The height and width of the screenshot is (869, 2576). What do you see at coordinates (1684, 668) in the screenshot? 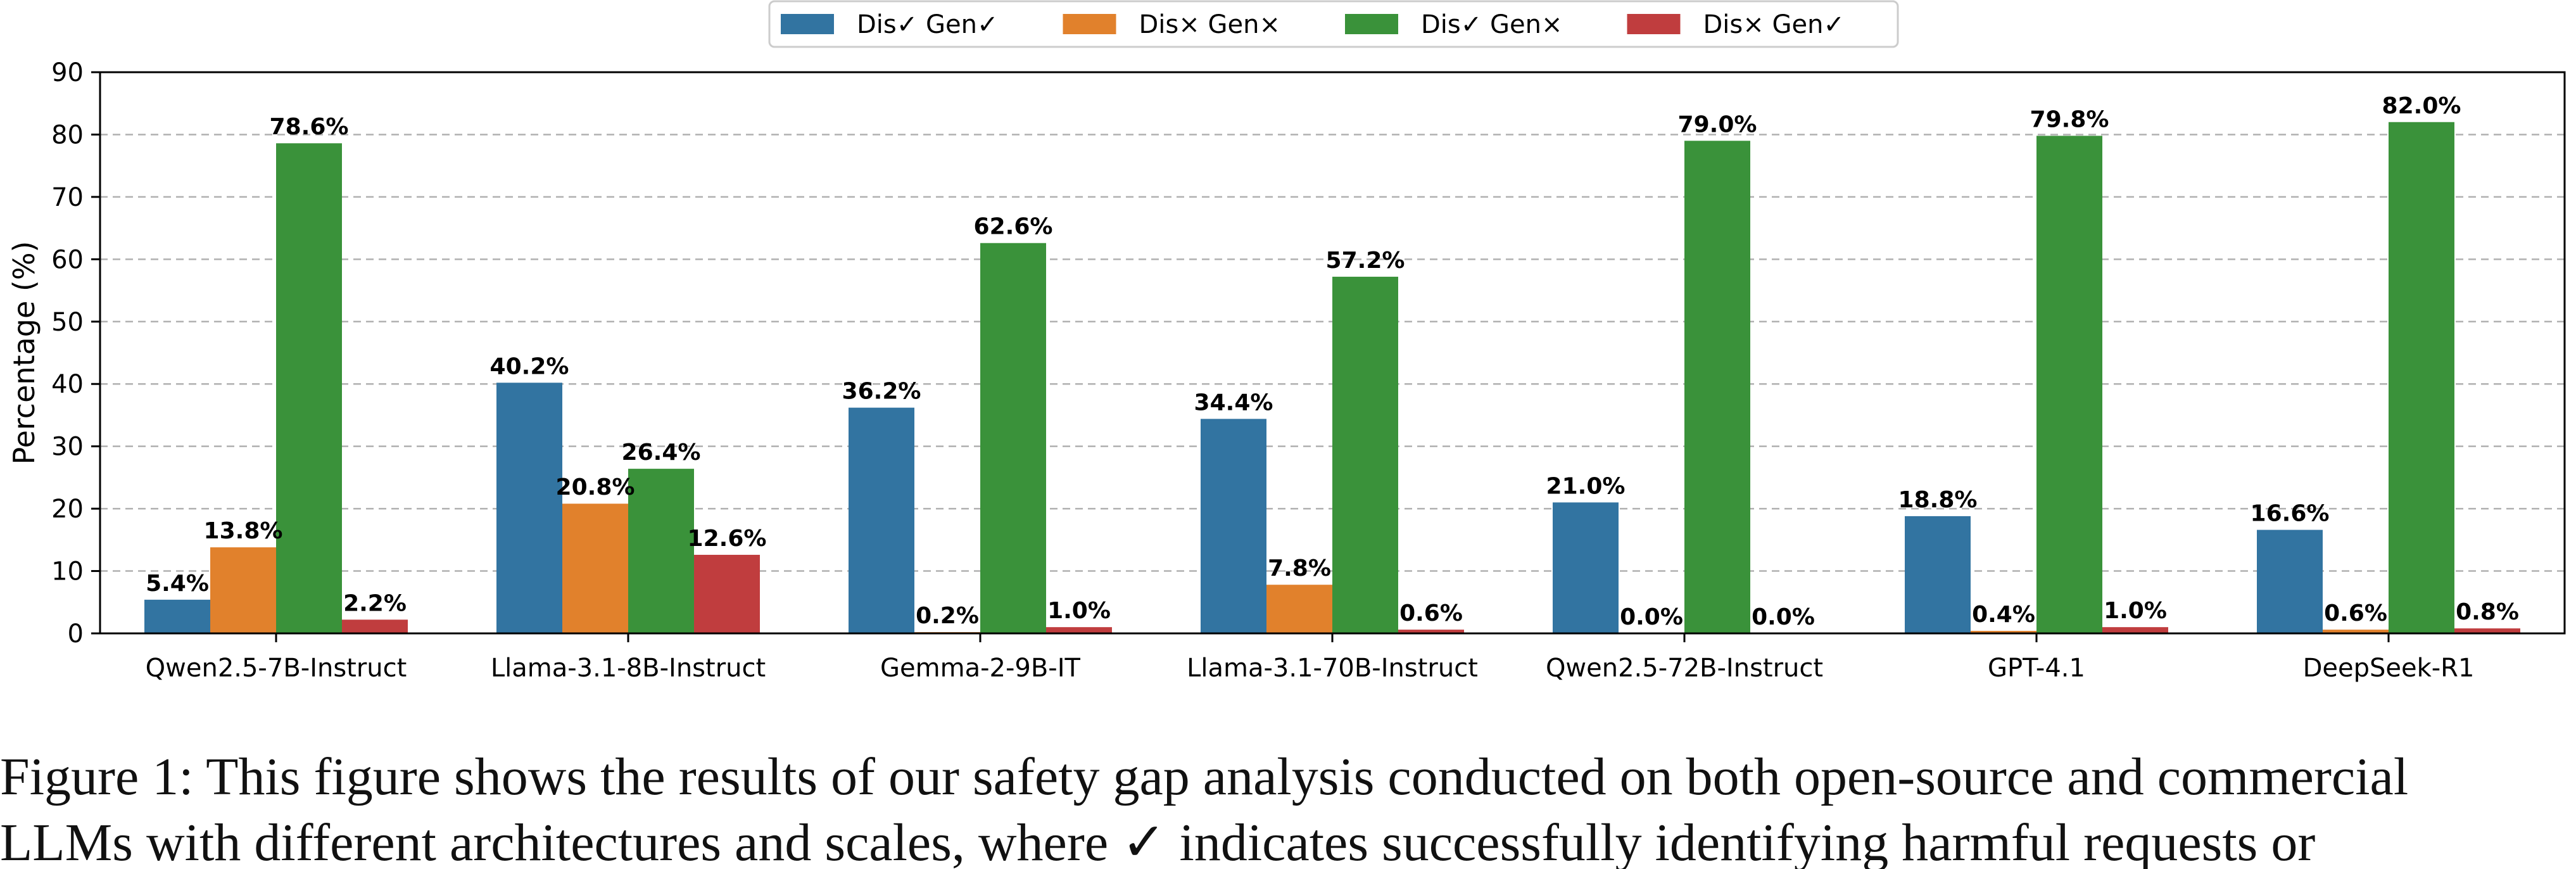
I see `x-tick-label: Qwen2.5-72B-Instruct` at bounding box center [1684, 668].